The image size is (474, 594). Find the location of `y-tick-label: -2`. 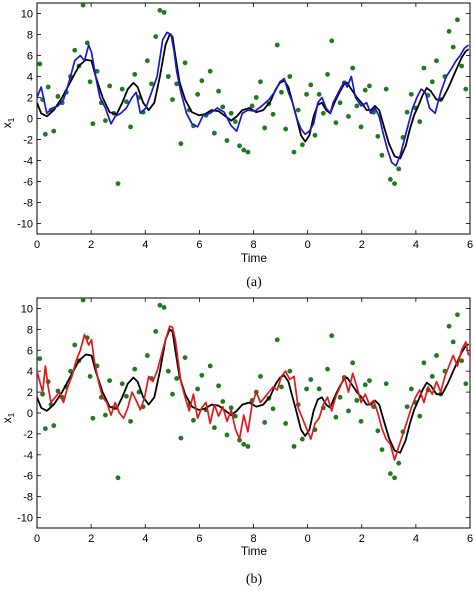

y-tick-label: -2 is located at coordinates (28, 141).